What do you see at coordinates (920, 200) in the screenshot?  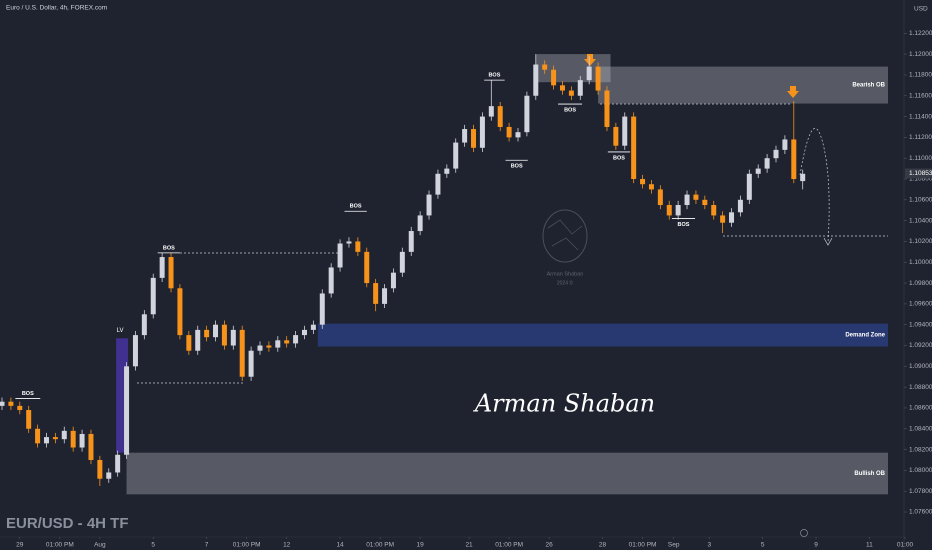 I see `y-tick-label: 1.10600` at bounding box center [920, 200].